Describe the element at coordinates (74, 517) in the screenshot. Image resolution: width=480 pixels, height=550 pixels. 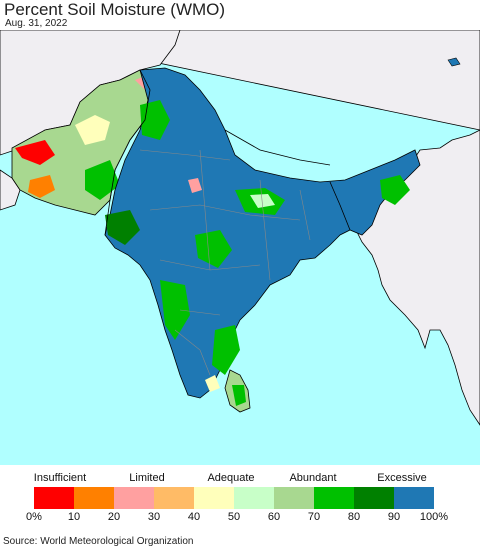
I see `legend-tick-label: 10` at that location.